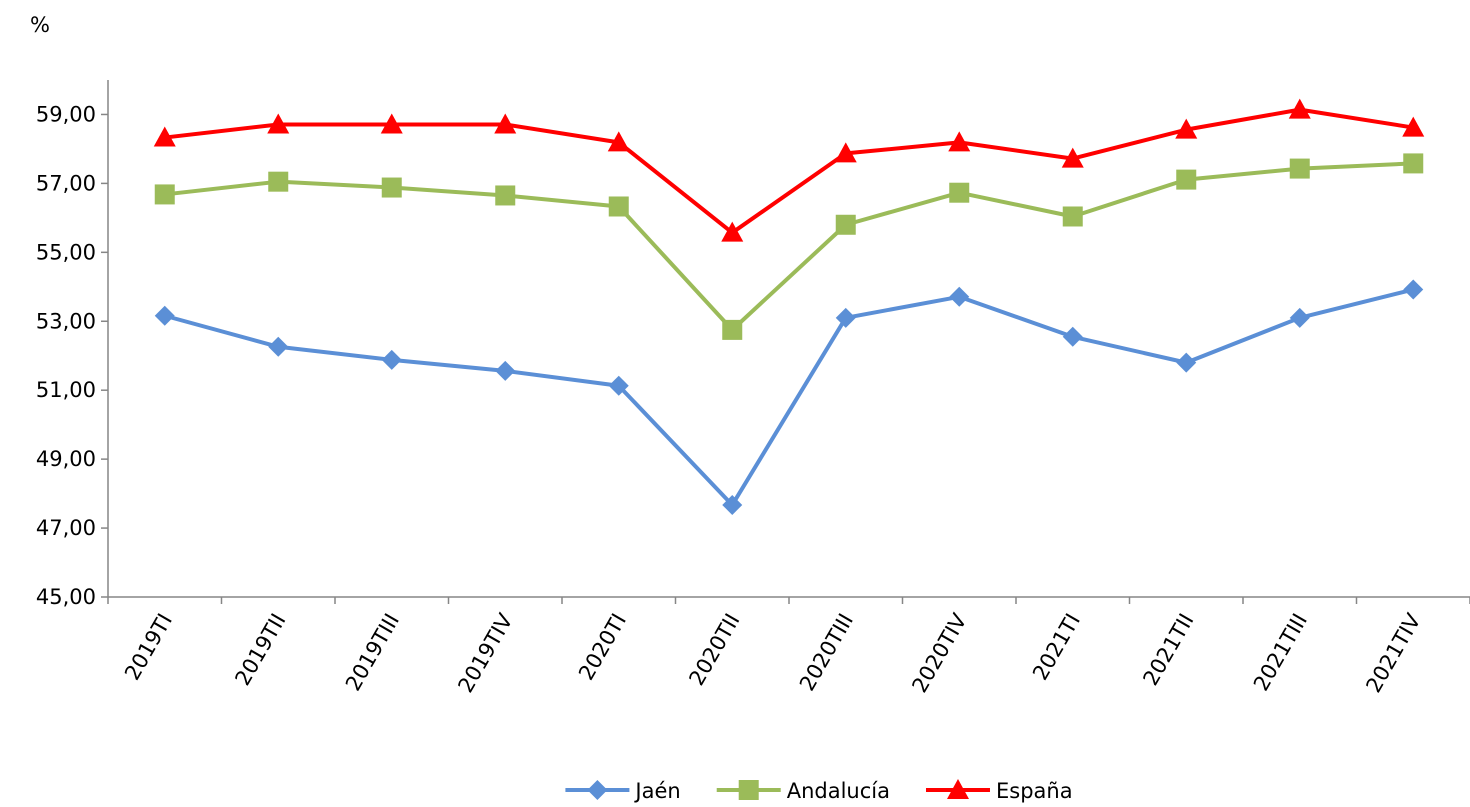  I want to click on y-tick-label: 45,00, so click(66, 597).